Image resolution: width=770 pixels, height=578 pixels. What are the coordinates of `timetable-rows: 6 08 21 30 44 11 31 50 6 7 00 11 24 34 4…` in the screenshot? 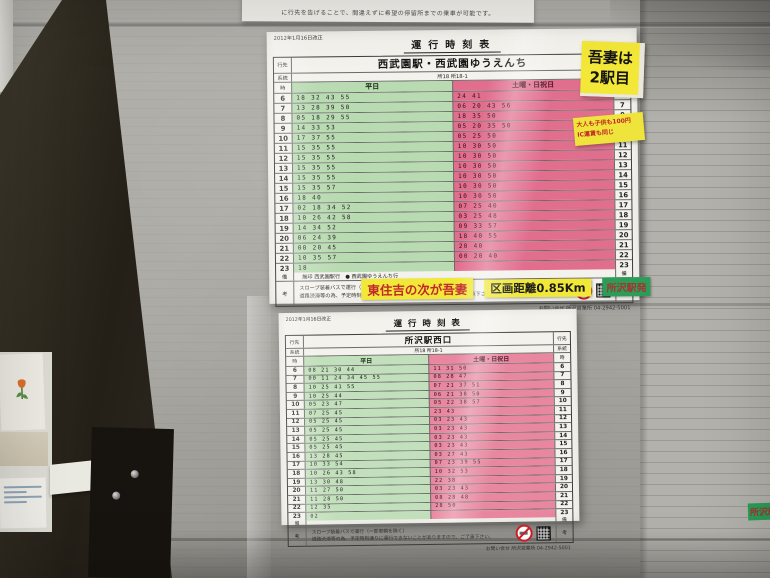 It's located at (429, 442).